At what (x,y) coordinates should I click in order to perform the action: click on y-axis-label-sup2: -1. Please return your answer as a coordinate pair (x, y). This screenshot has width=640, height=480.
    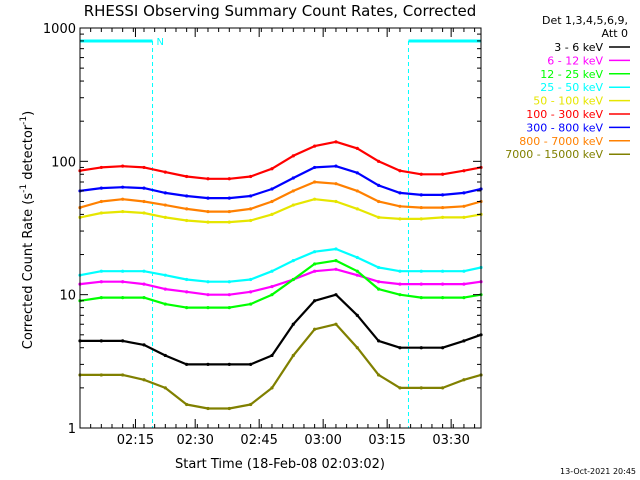
    Looking at the image, I should click on (24, 120).